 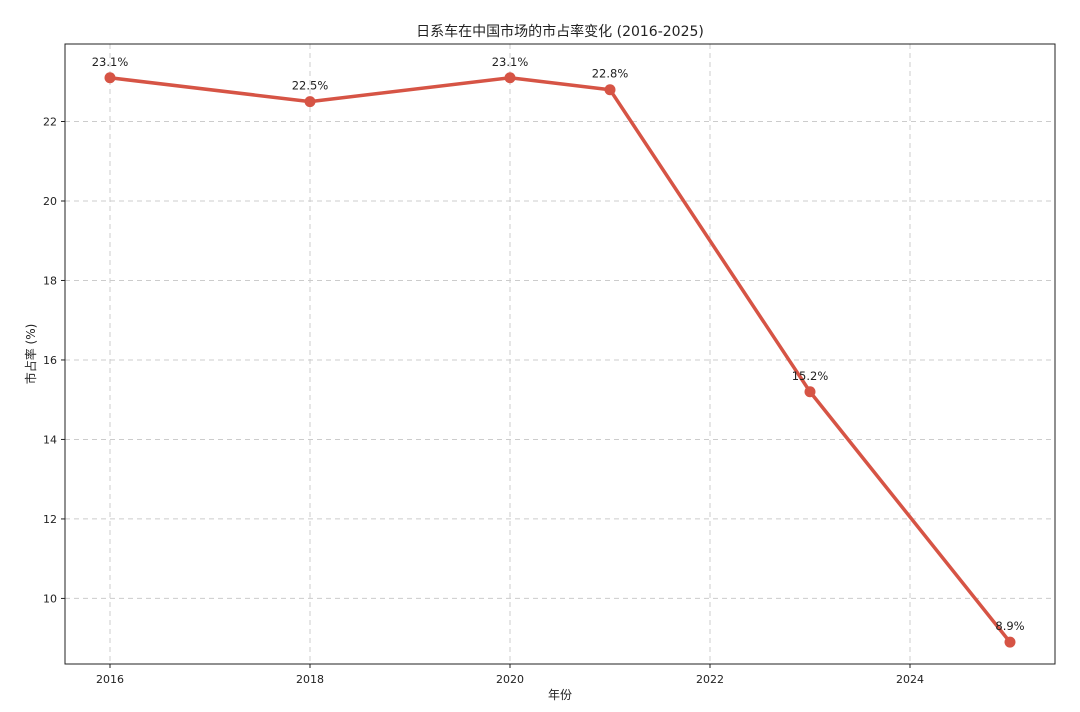 What do you see at coordinates (510, 679) in the screenshot?
I see `x-tick-label: 2020` at bounding box center [510, 679].